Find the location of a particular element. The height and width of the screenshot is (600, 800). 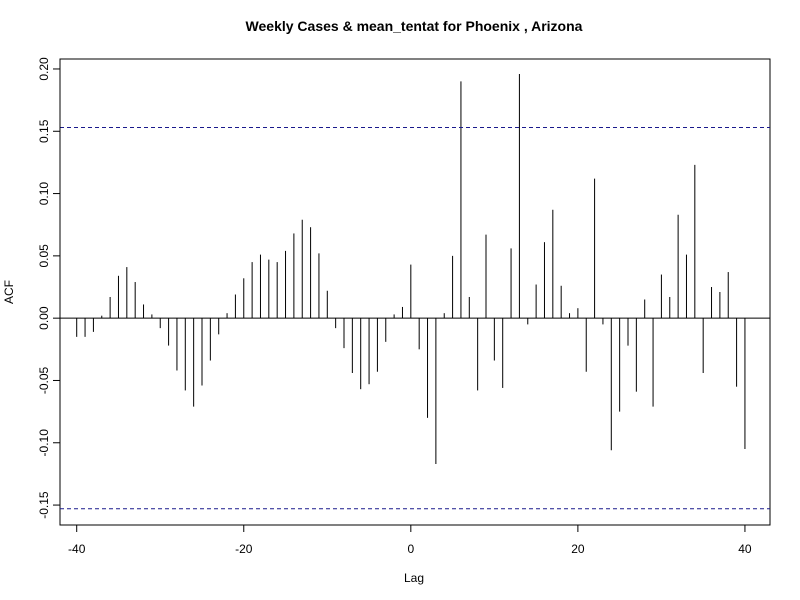

y-tick-label: 0.15 is located at coordinates (44, 131).